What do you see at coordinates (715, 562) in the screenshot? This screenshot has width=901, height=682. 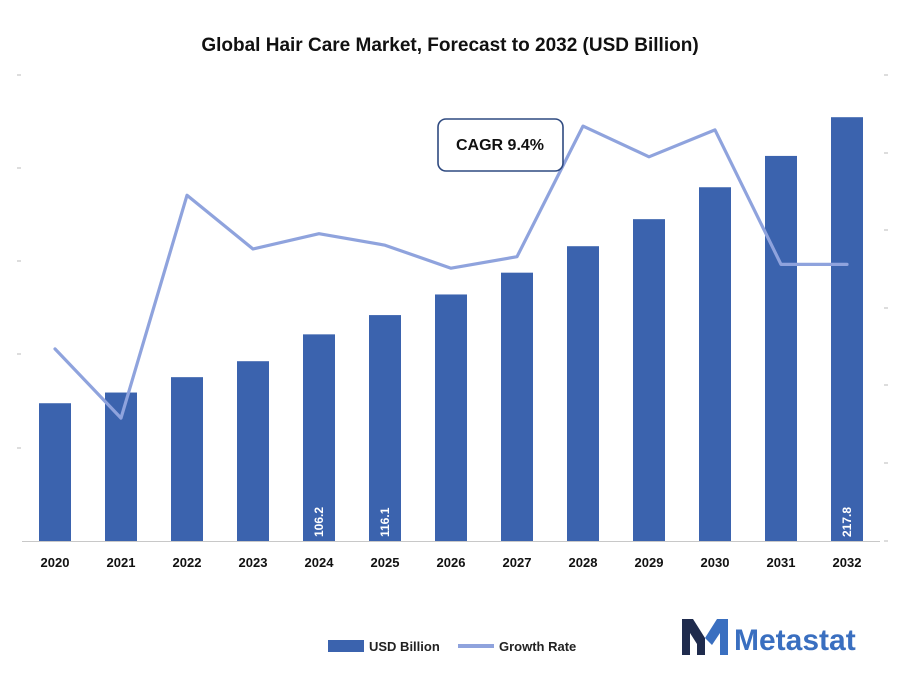 I see `x-tick-label-2030: 2030` at bounding box center [715, 562].